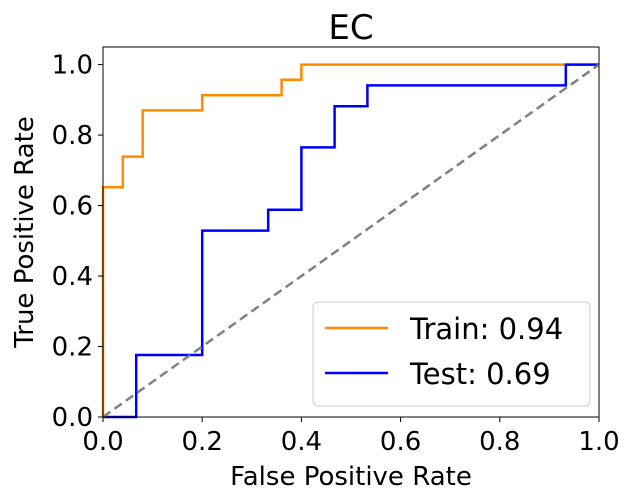  Describe the element at coordinates (499, 442) in the screenshot. I see `x-tick-label: 0.8` at that location.